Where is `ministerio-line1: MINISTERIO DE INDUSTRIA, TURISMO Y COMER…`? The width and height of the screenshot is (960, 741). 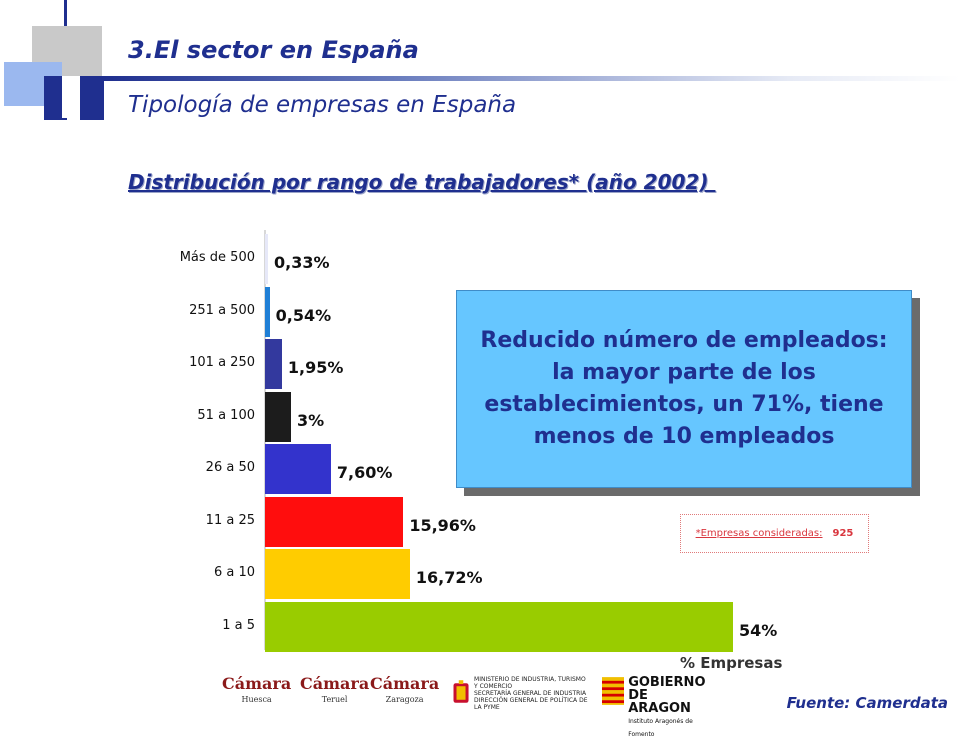 ministerio-line1: MINISTERIO DE INDUSTRIA, TURISMO Y COMER… is located at coordinates (530, 683).